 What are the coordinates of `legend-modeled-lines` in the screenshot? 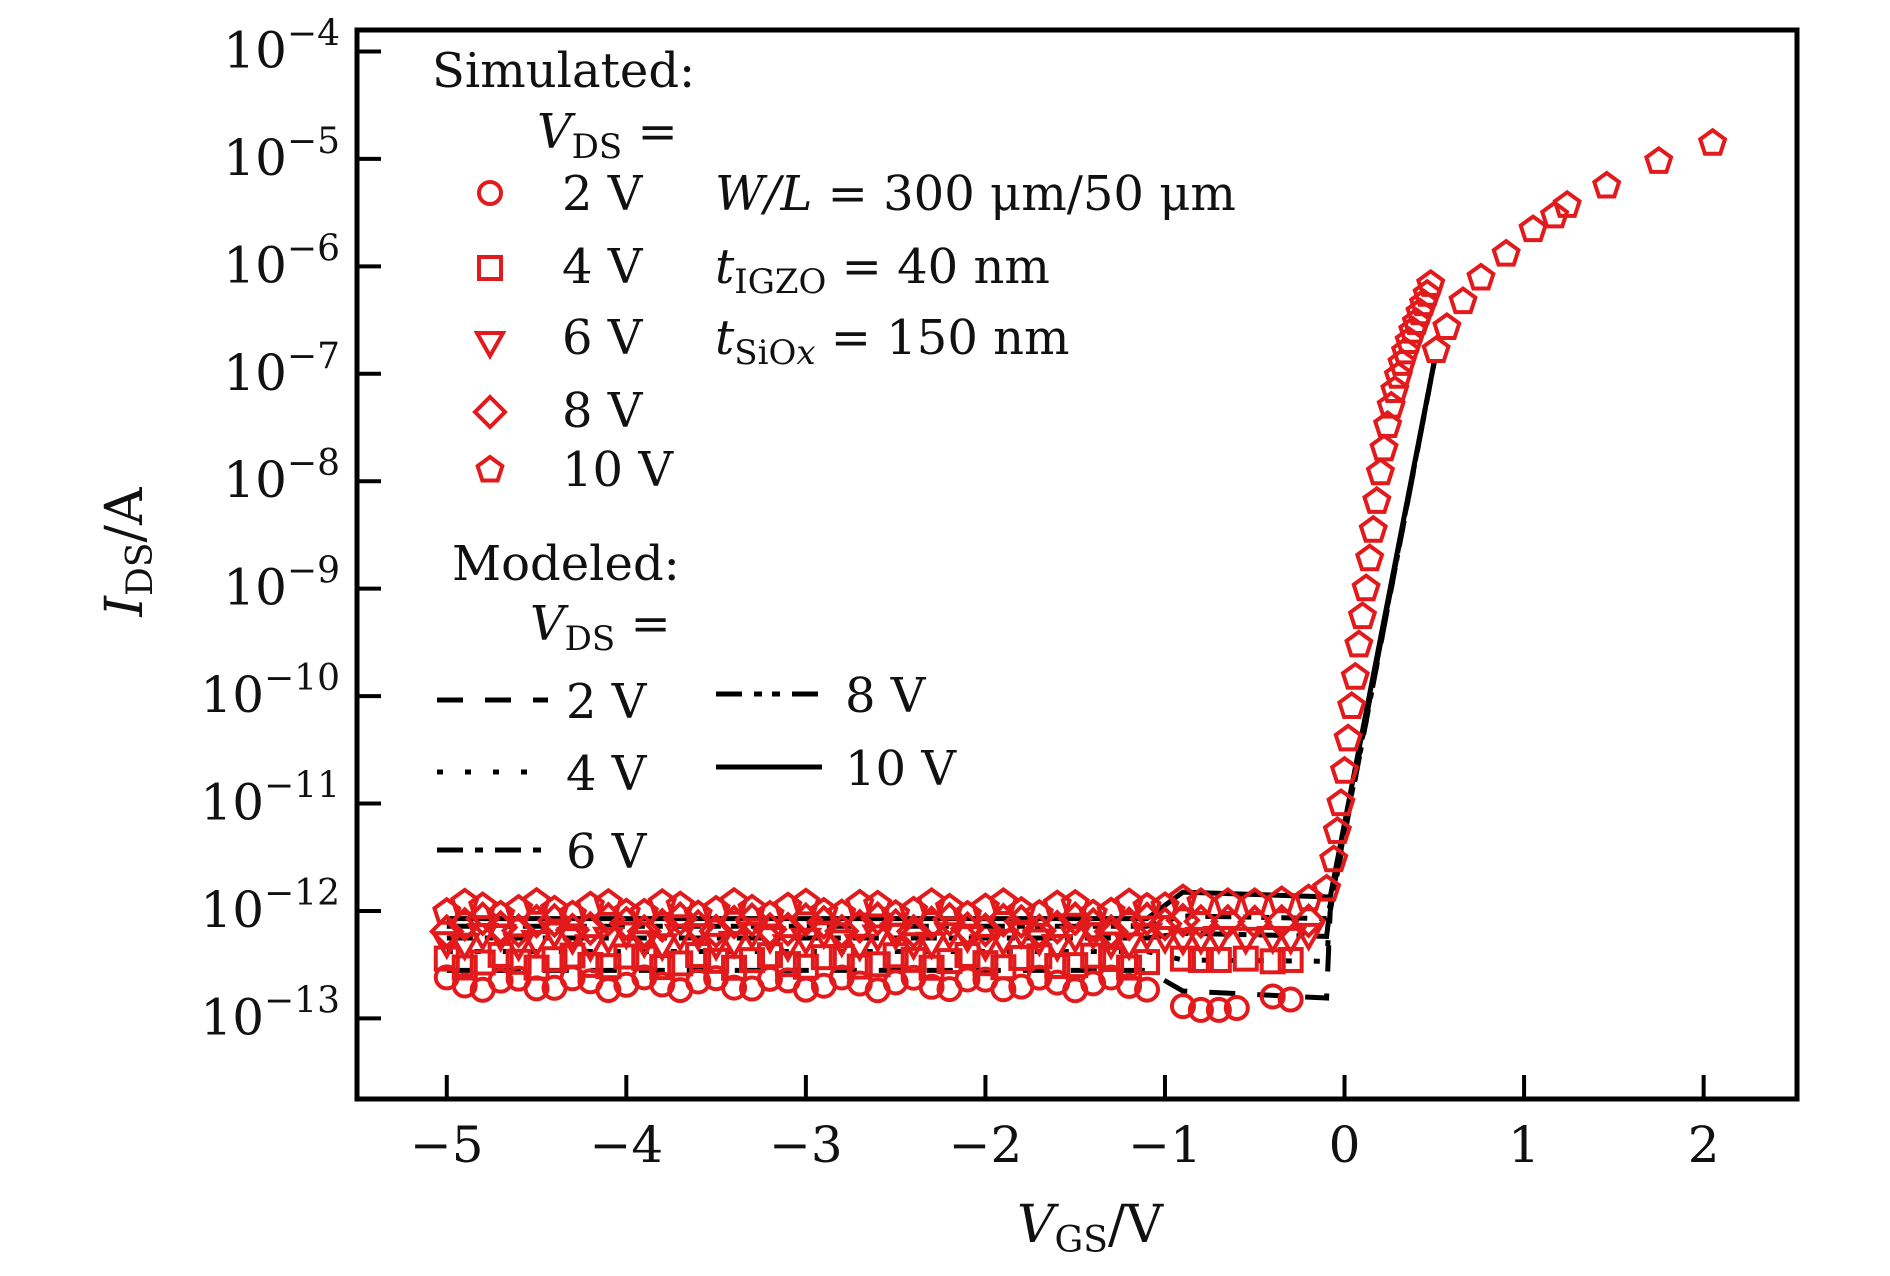 It's located at (629, 772).